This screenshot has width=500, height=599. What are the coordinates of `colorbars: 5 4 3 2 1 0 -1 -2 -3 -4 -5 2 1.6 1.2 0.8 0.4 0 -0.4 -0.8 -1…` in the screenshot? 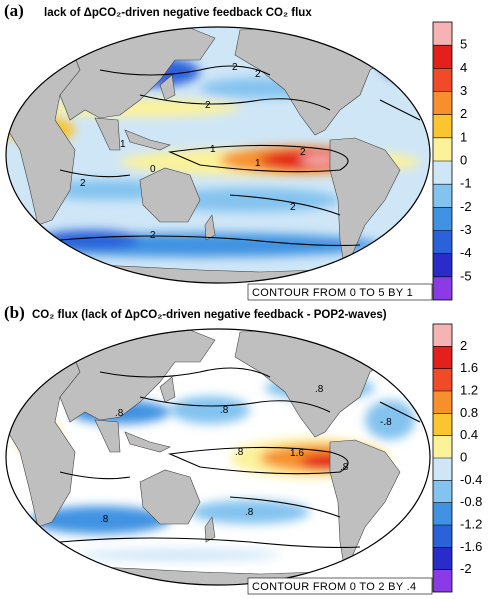 It's located at (457, 307).